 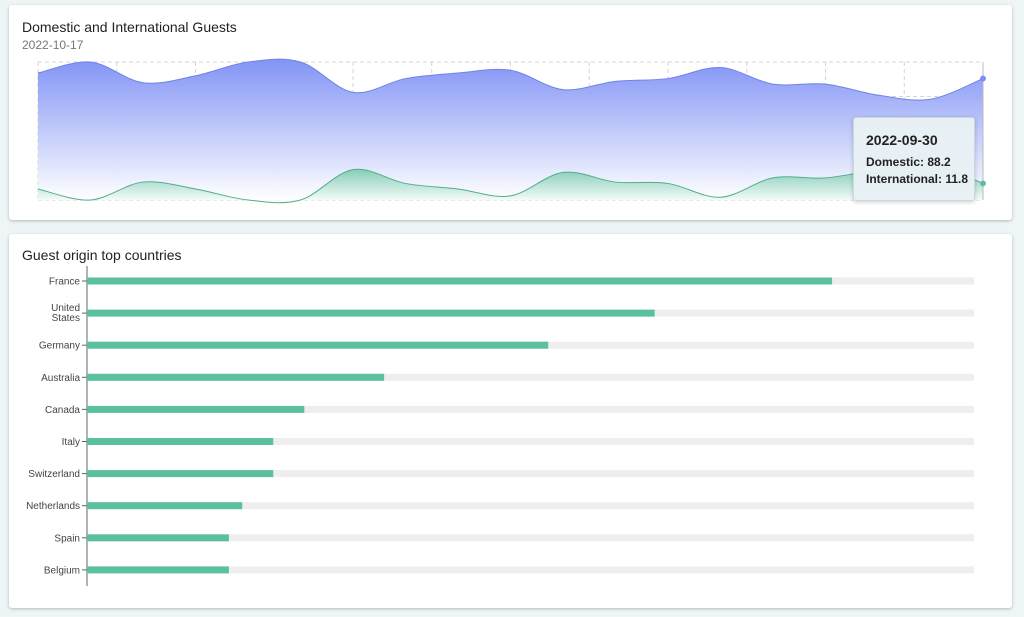 What do you see at coordinates (983, 78) in the screenshot?
I see `domestic-hover-point` at bounding box center [983, 78].